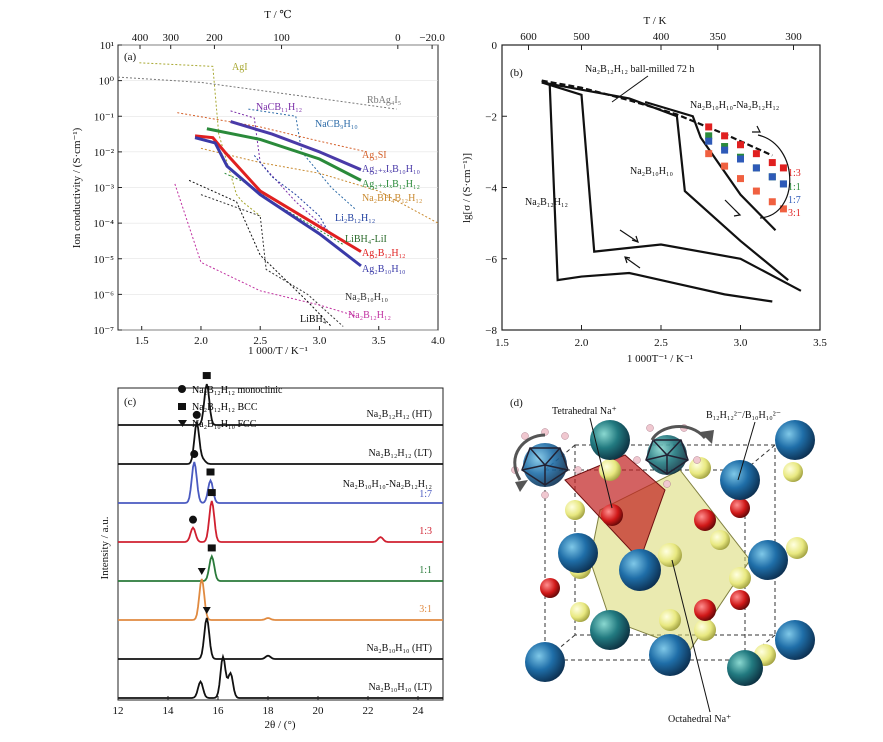  What do you see at coordinates (103, 331) in the screenshot?
I see `y-tick-label: 10⁻⁷` at bounding box center [103, 331].